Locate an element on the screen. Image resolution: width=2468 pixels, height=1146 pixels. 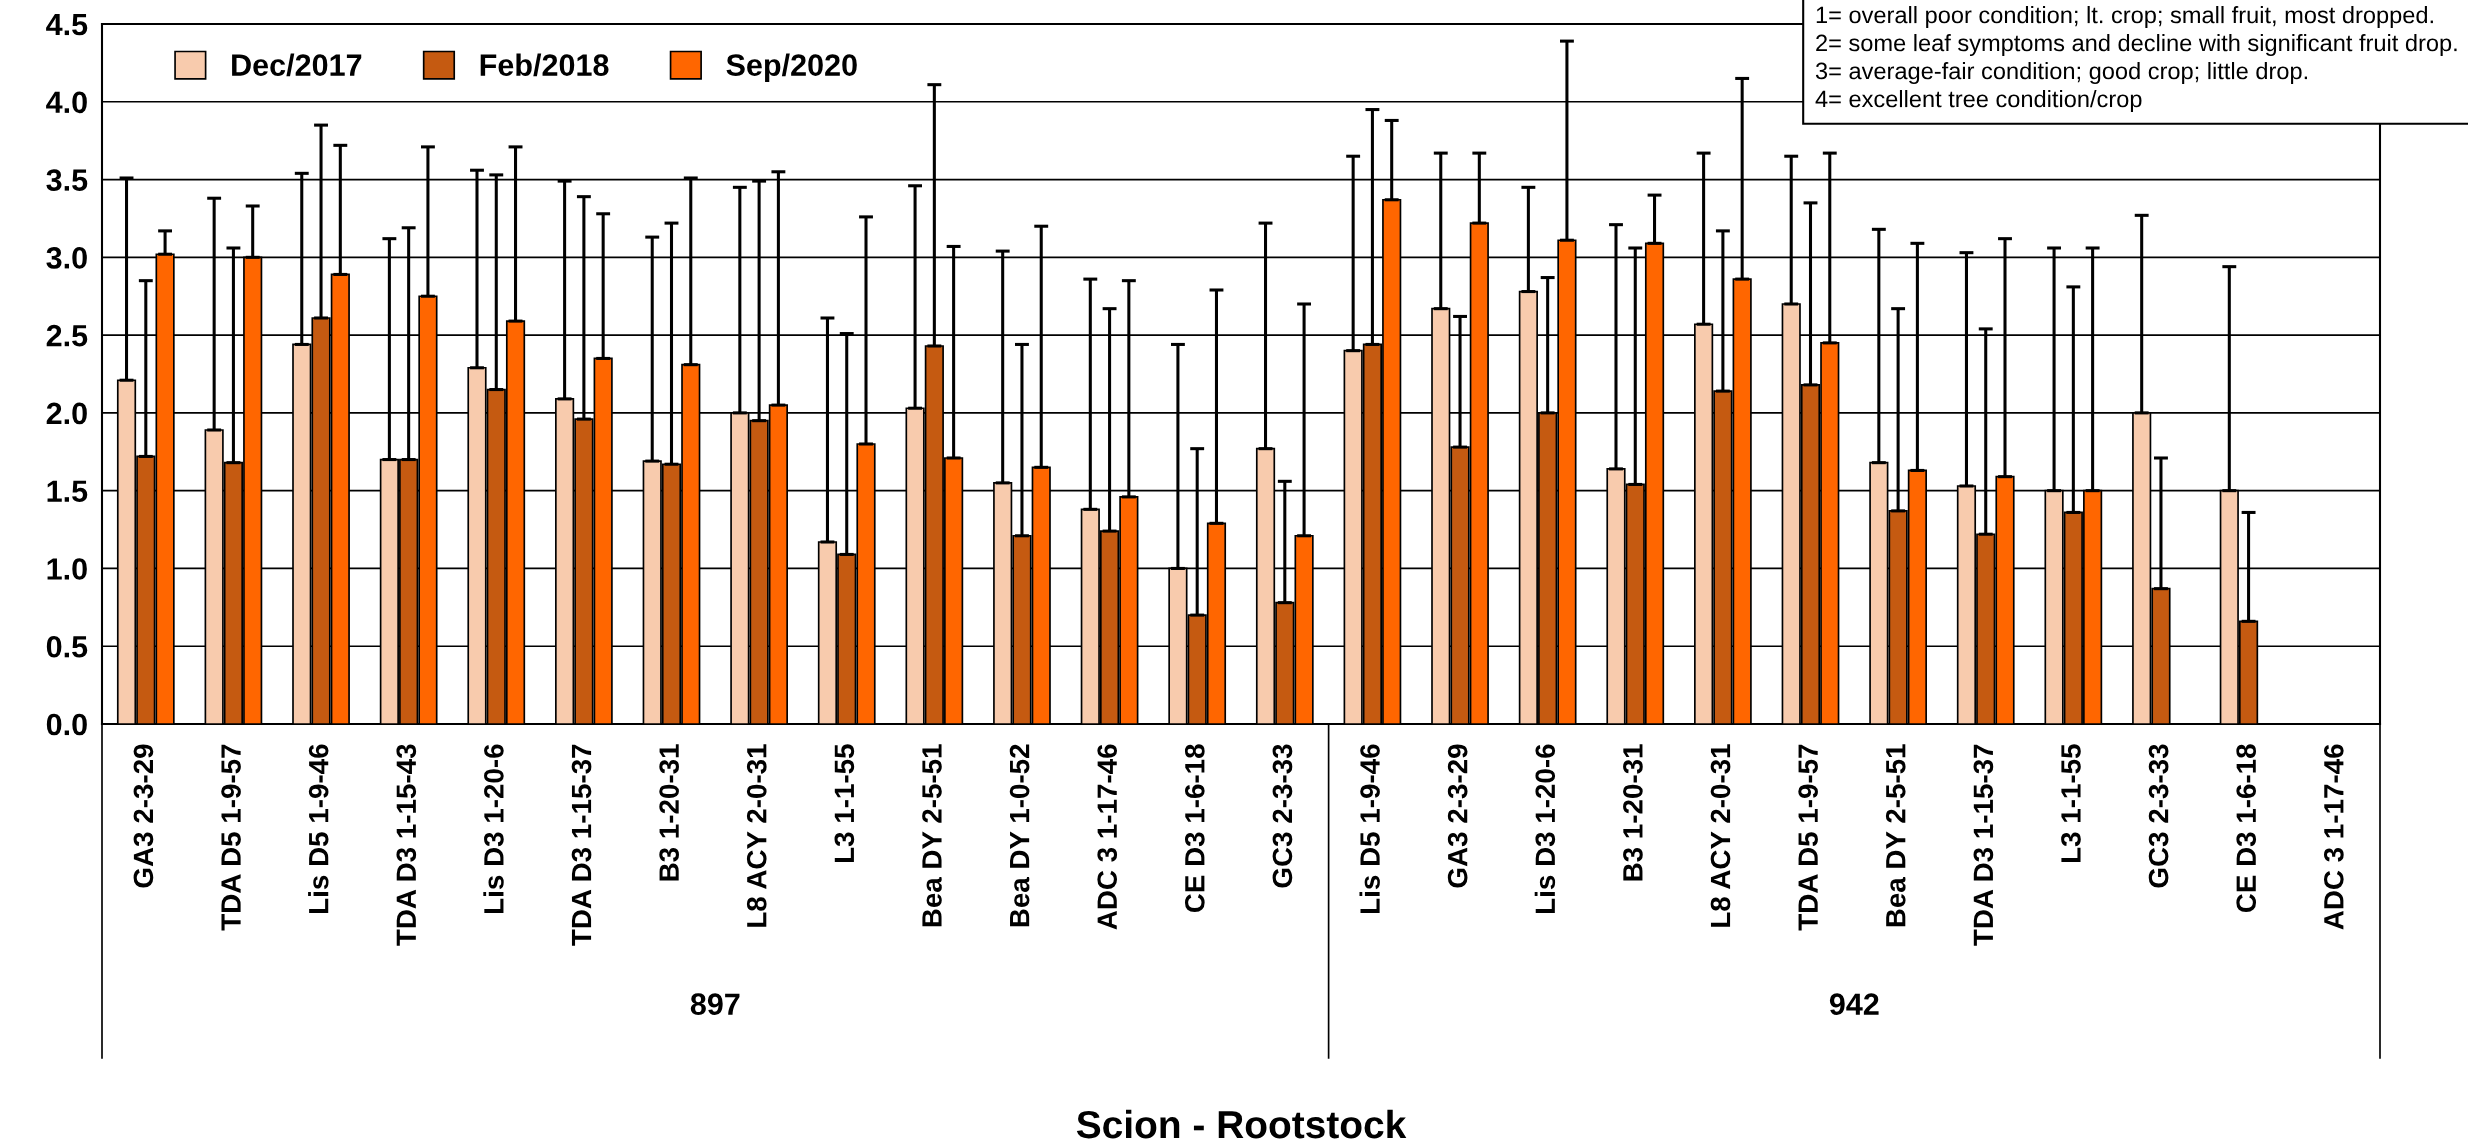
y-tick-label: 4.5 is located at coordinates (67, 25).